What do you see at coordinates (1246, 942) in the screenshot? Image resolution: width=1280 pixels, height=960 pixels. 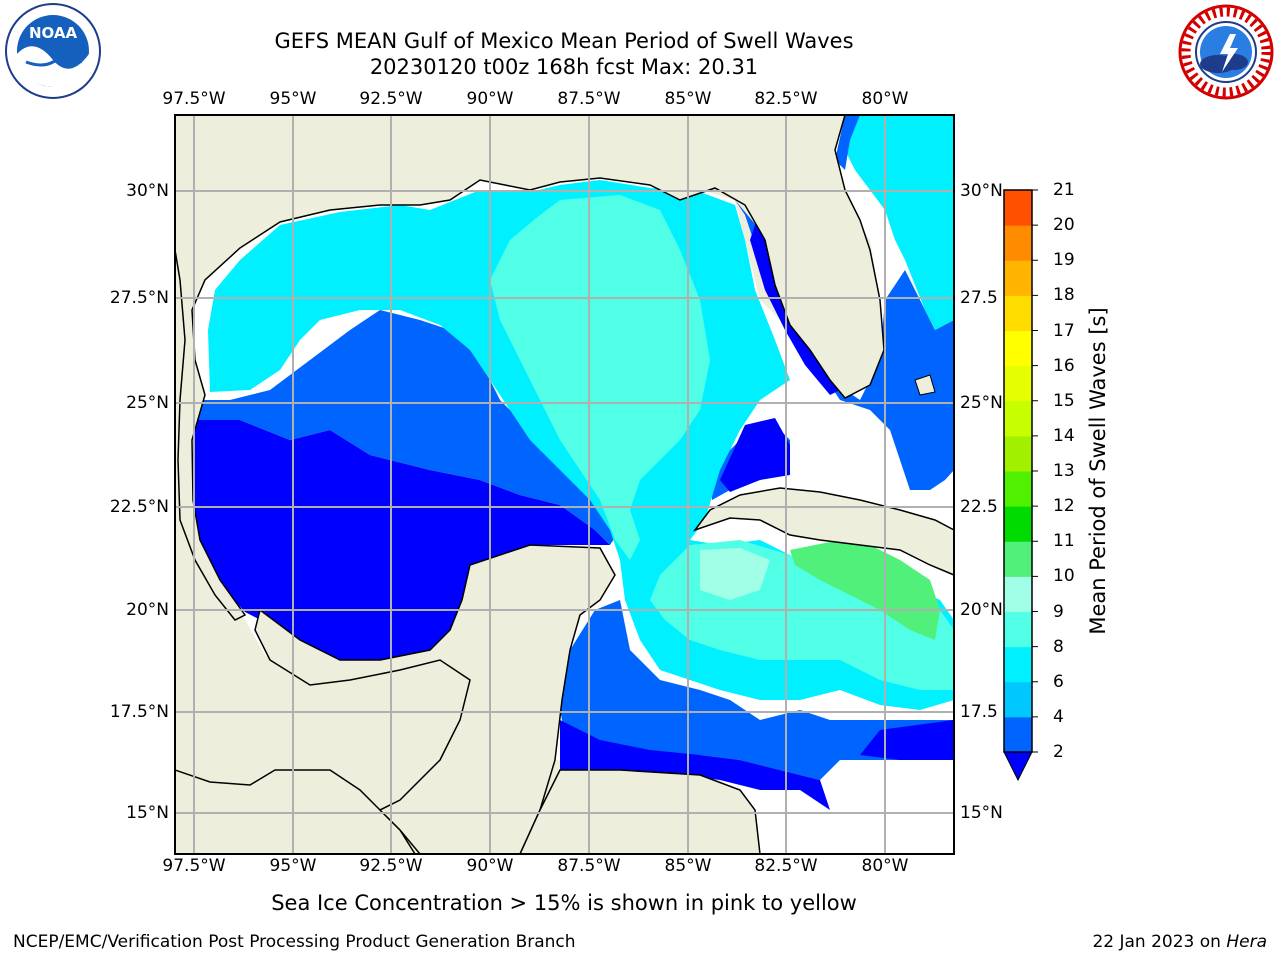 I see `host-name: Hera` at bounding box center [1246, 942].